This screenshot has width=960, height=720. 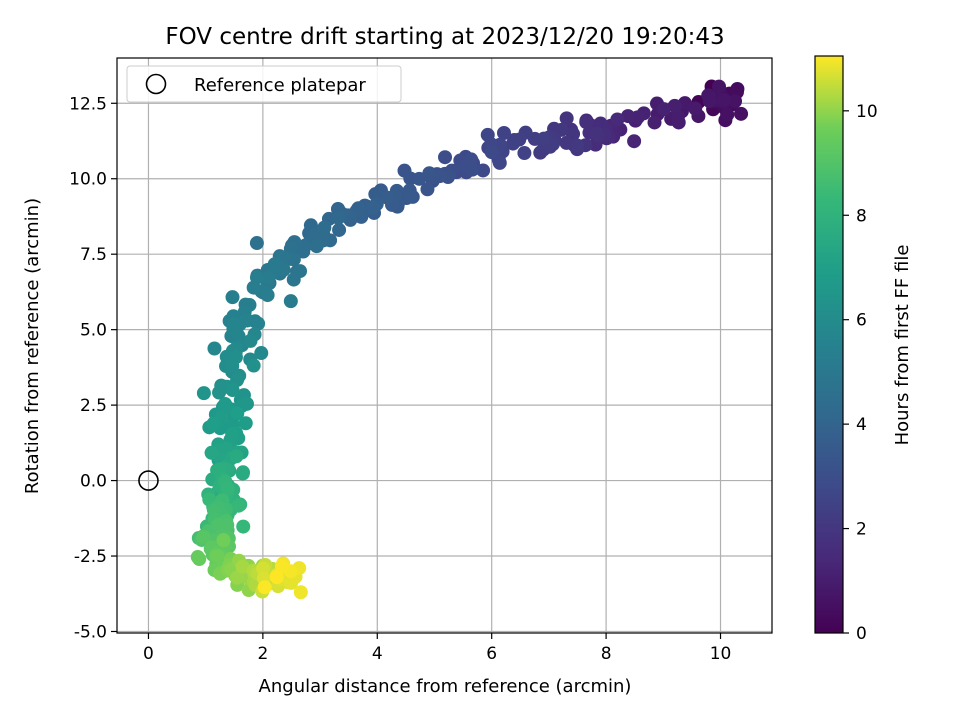 I want to click on legend-label: Reference platepar, so click(x=280, y=85).